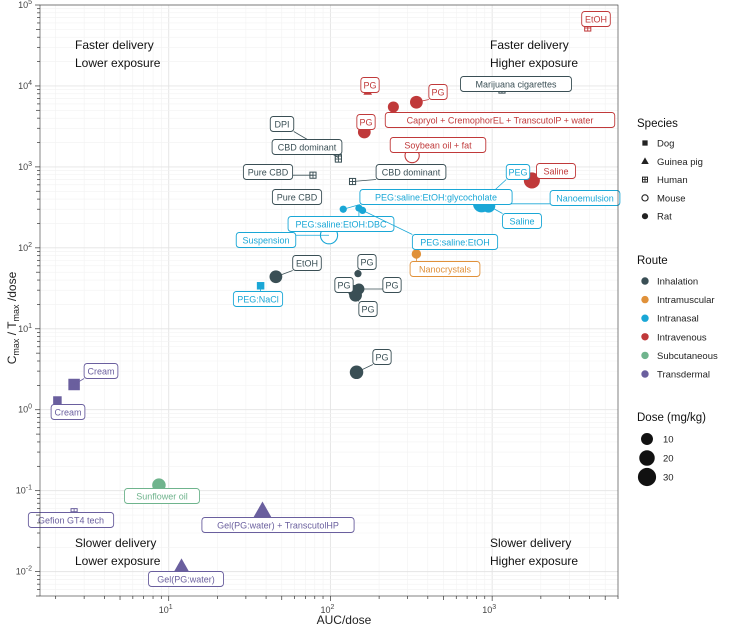 The width and height of the screenshot is (734, 635). What do you see at coordinates (665, 144) in the screenshot?
I see `legend-species-label: Dog` at bounding box center [665, 144].